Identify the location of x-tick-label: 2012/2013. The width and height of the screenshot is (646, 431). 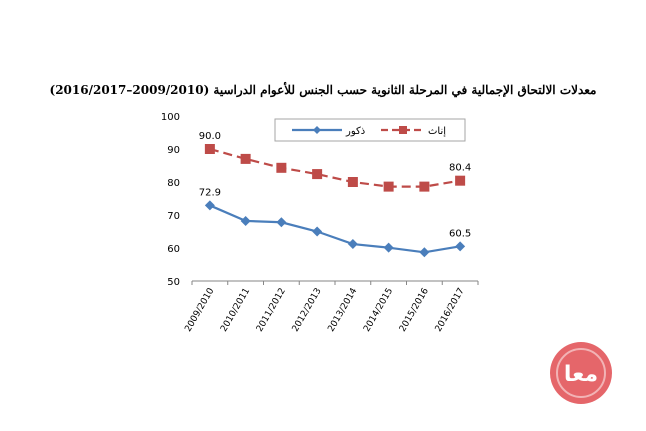
(307, 310).